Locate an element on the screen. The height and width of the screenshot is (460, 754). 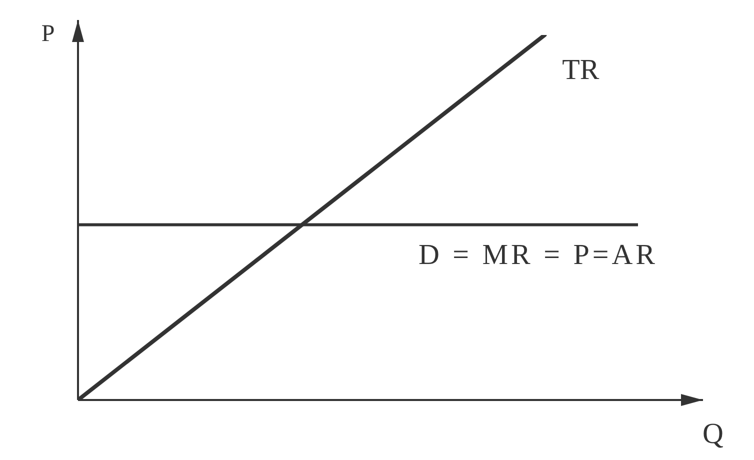
y-axis-title: P is located at coordinates (48, 34).